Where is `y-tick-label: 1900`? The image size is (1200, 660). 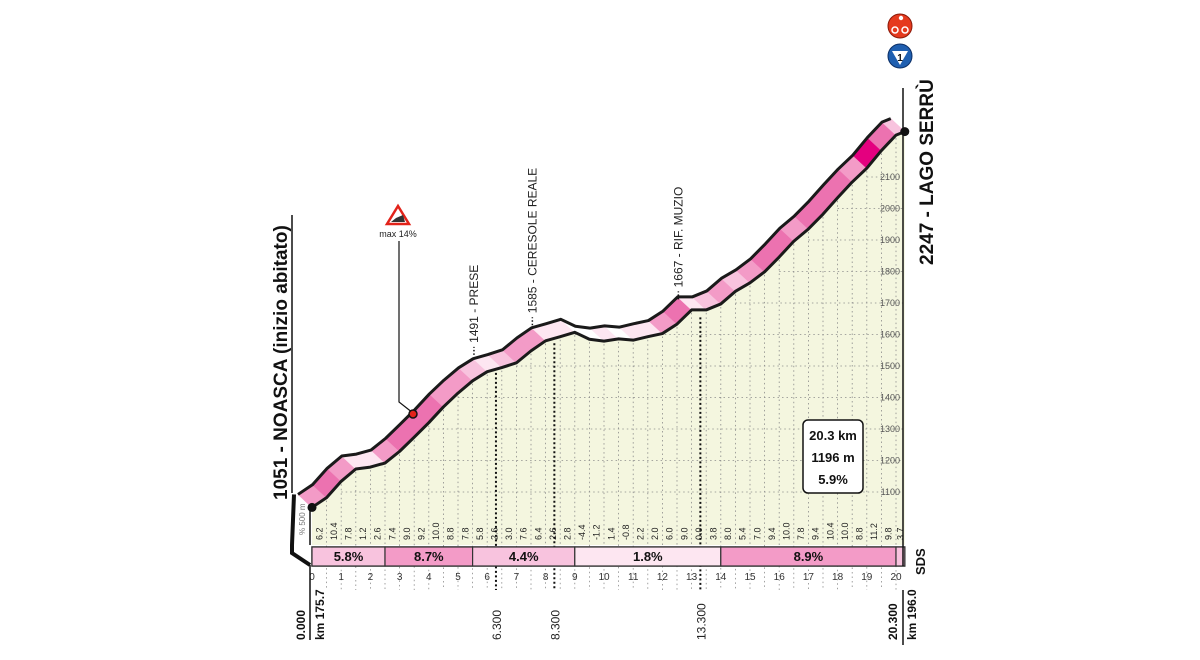
y-tick-label: 1900 is located at coordinates (890, 240).